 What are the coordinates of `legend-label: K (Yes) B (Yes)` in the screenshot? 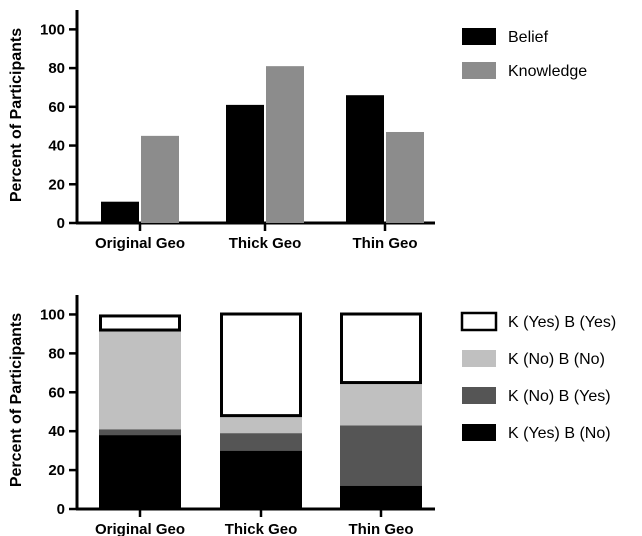 It's located at (562, 322).